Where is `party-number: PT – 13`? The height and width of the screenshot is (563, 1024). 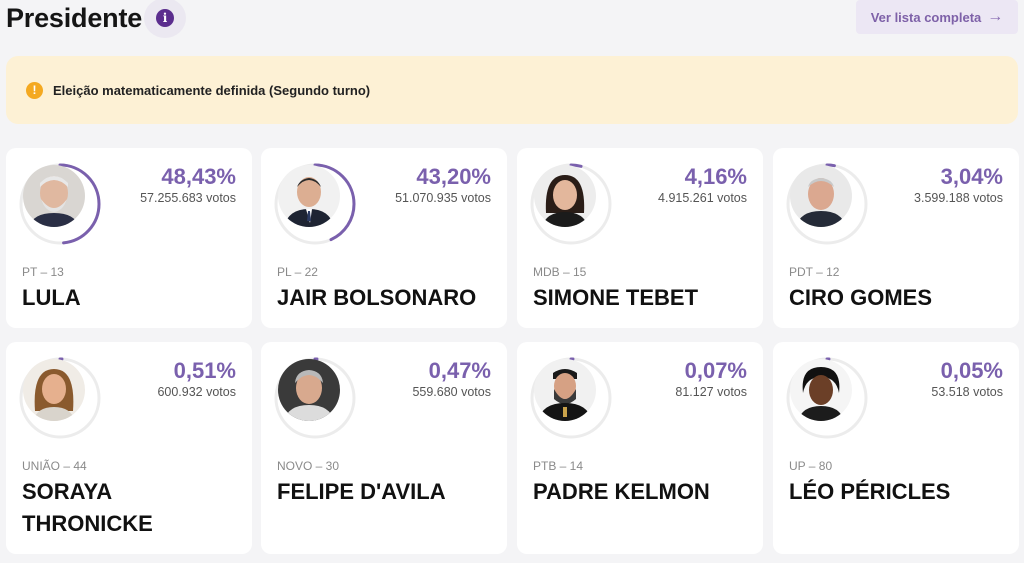
party-number: PT – 13 is located at coordinates (43, 272).